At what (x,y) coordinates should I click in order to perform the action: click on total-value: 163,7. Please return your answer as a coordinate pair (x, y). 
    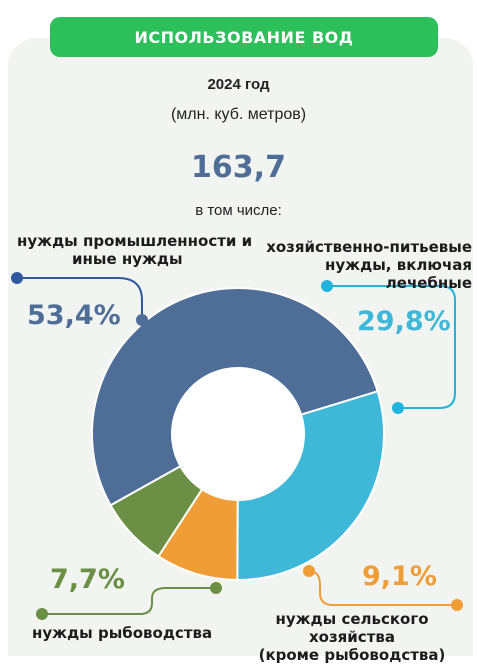
    Looking at the image, I should click on (238, 167).